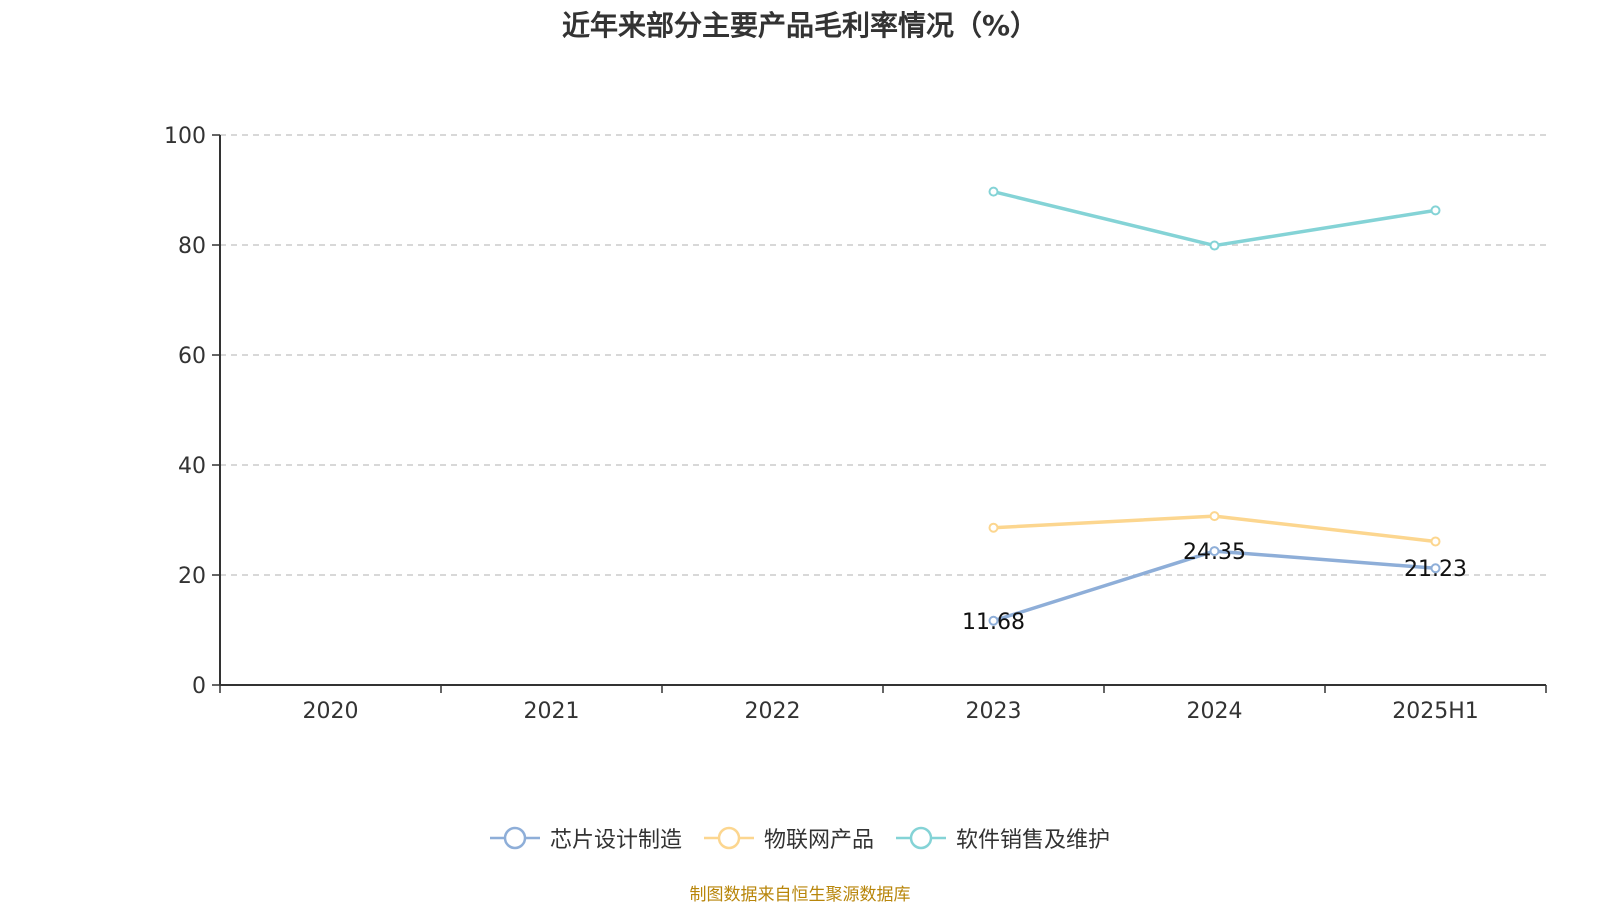  I want to click on legend-item: 芯片设计制造, so click(585, 838).